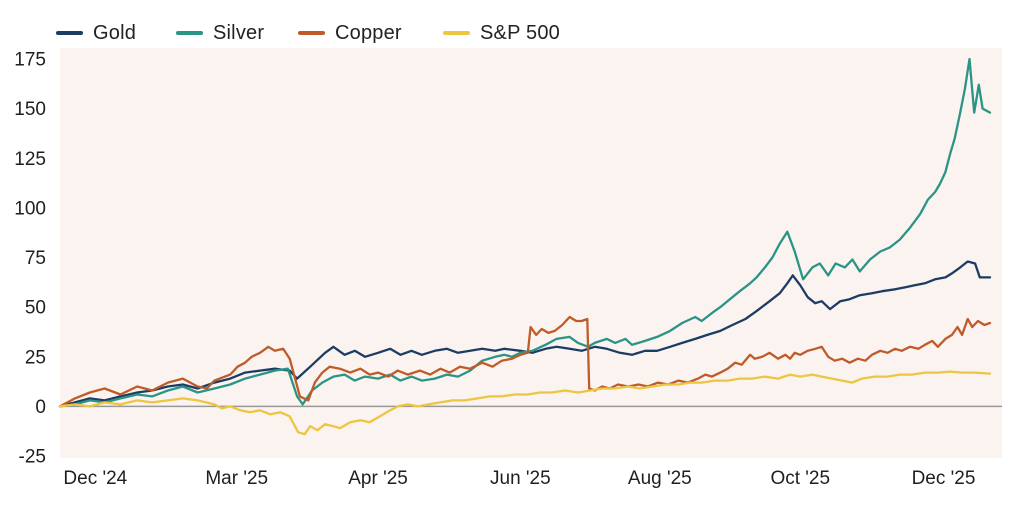  What do you see at coordinates (311, 33) in the screenshot?
I see `legend-swatch-copper-icon` at bounding box center [311, 33].